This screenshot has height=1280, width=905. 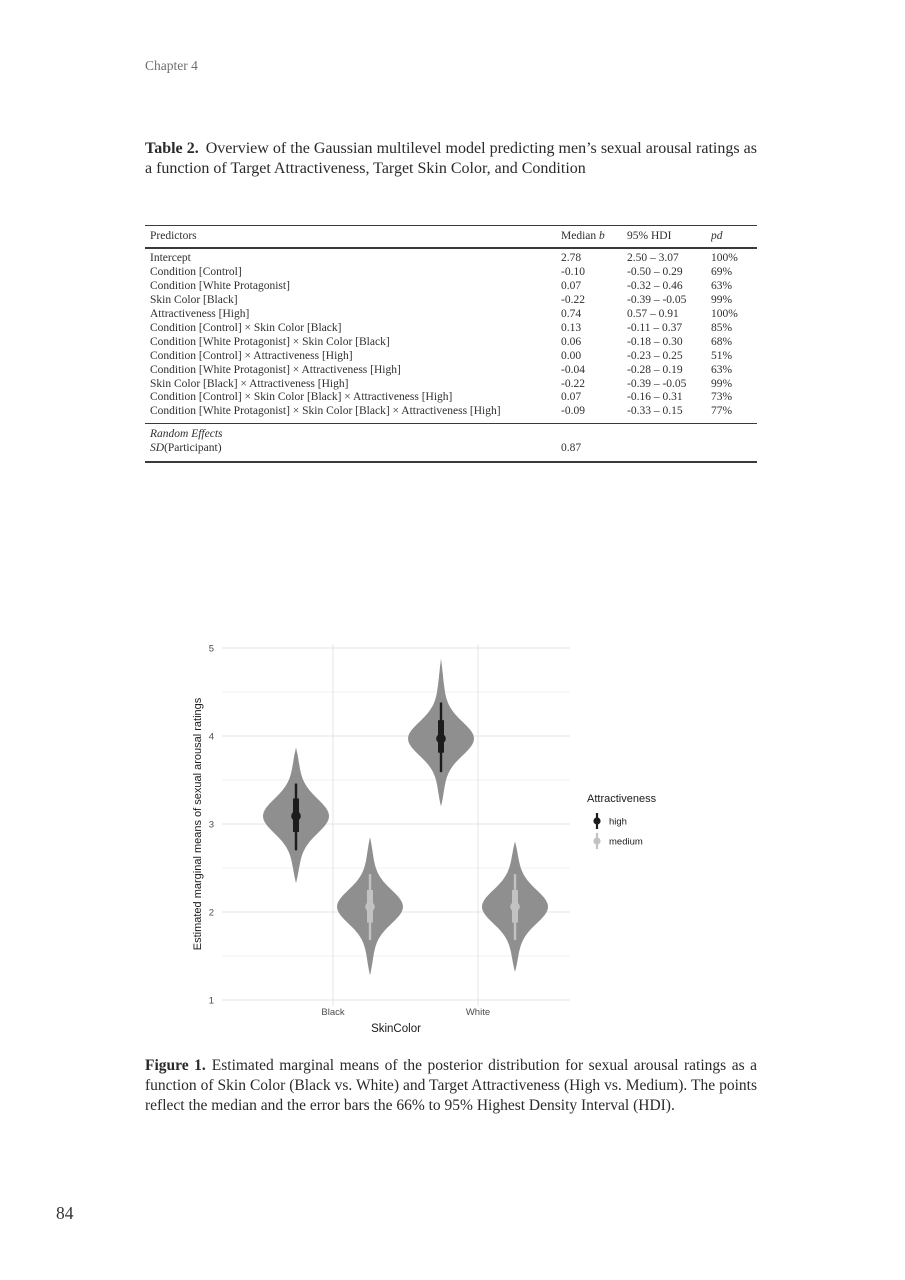 I want to click on table-cell: Attractiveness [High], so click(x=200, y=314).